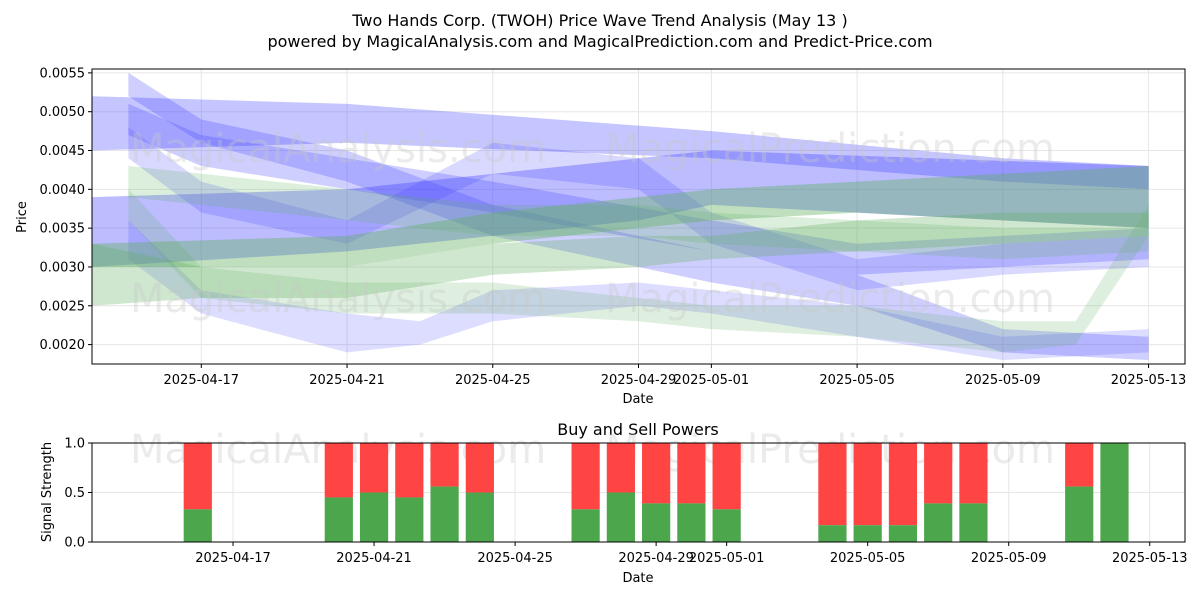 This screenshot has height=600, width=1200. Describe the element at coordinates (338, 299) in the screenshot. I see `watermark-analysis-mid: MagicalAnalysis.com` at that location.